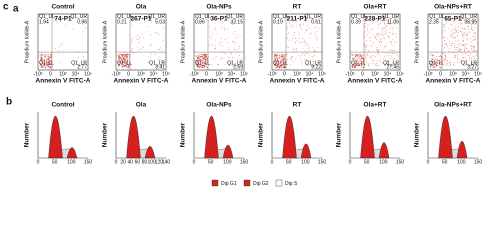 Image resolution: width=500 pixels, height=240 pixels. I want to click on g1-peak, so click(211, 137).